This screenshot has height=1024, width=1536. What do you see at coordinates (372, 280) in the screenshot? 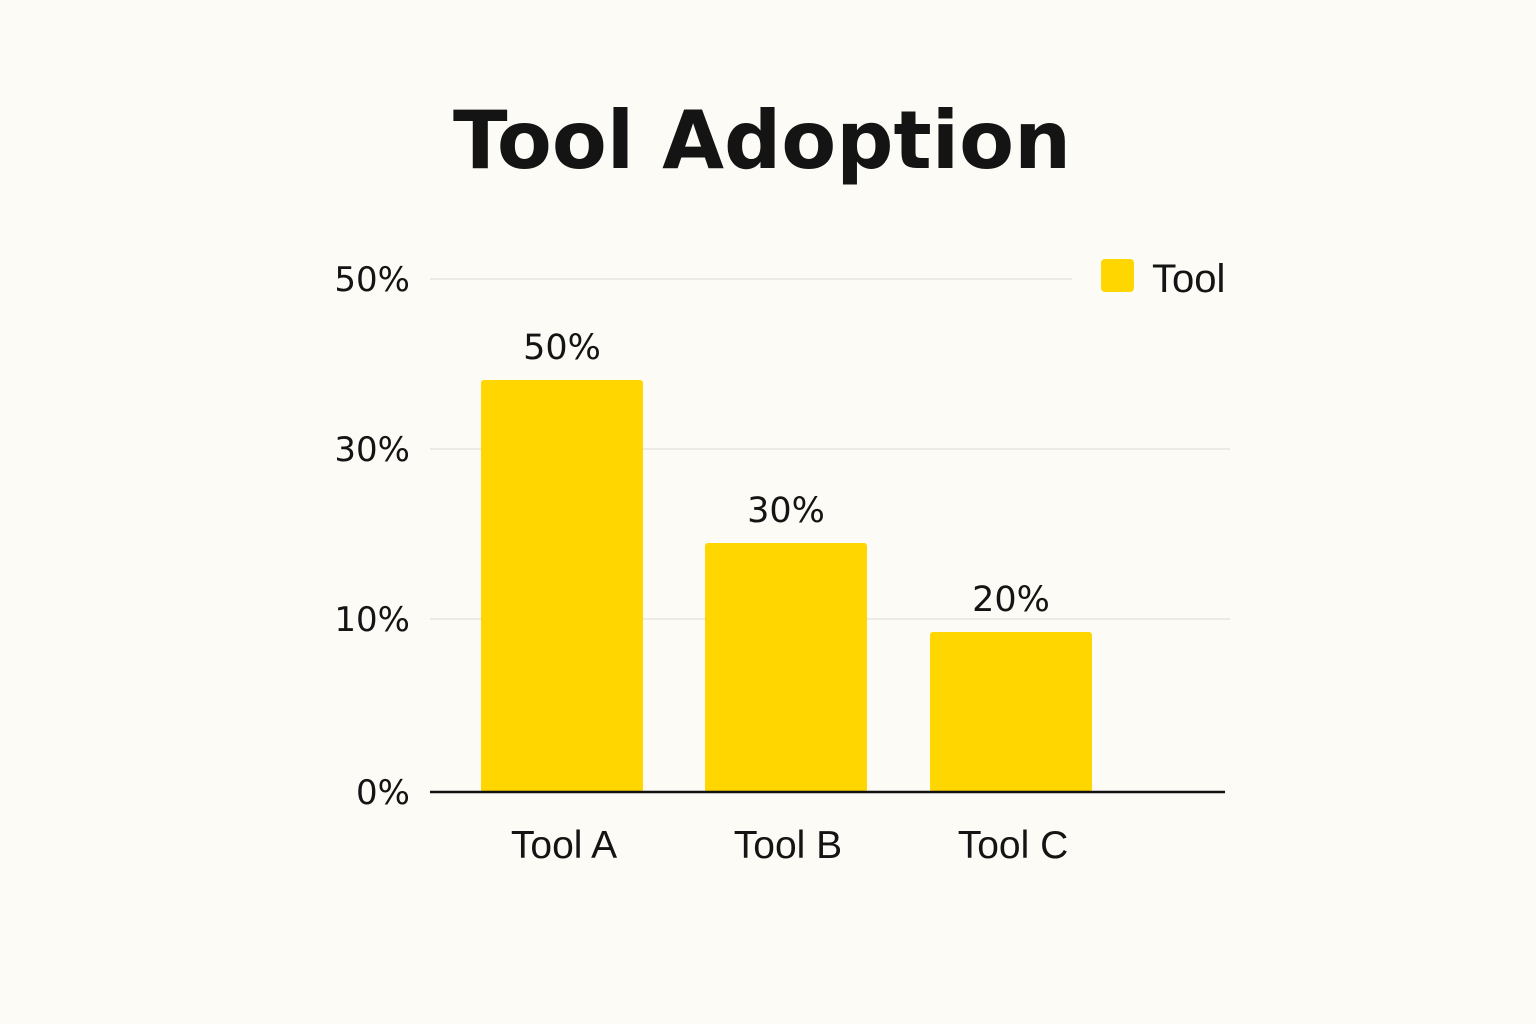
I see `y-tick-label: 50%` at bounding box center [372, 280].